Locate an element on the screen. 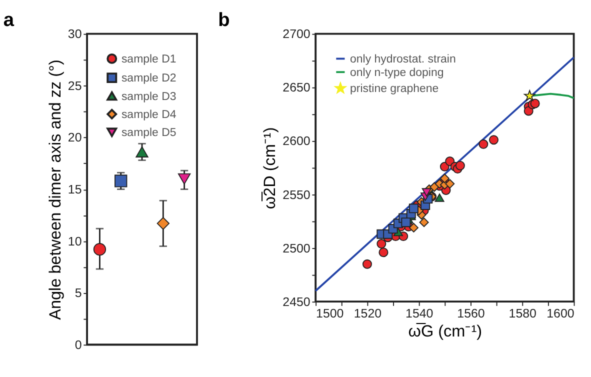 This screenshot has width=591, height=377. legend-label: pristine graphene is located at coordinates (394, 89).